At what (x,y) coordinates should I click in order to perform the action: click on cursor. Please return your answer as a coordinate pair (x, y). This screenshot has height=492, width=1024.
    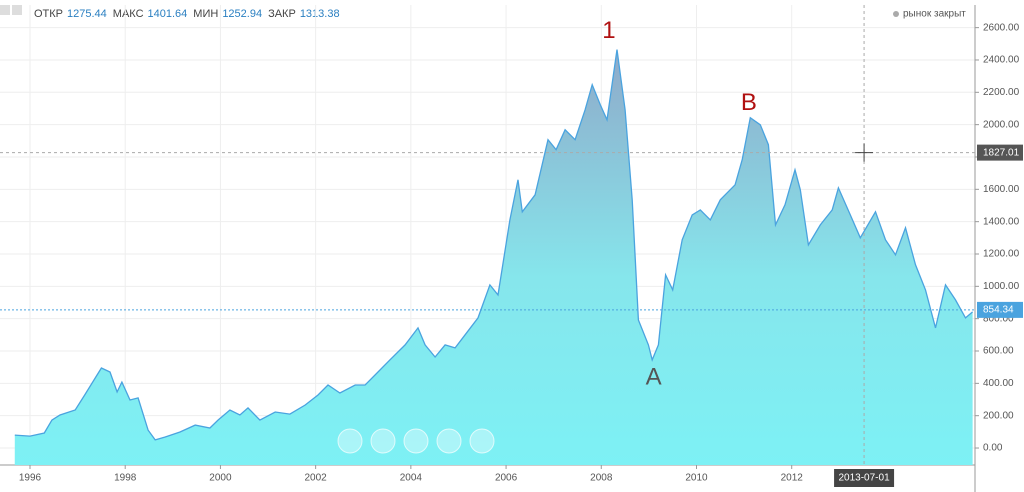
    Looking at the image, I should click on (864, 152).